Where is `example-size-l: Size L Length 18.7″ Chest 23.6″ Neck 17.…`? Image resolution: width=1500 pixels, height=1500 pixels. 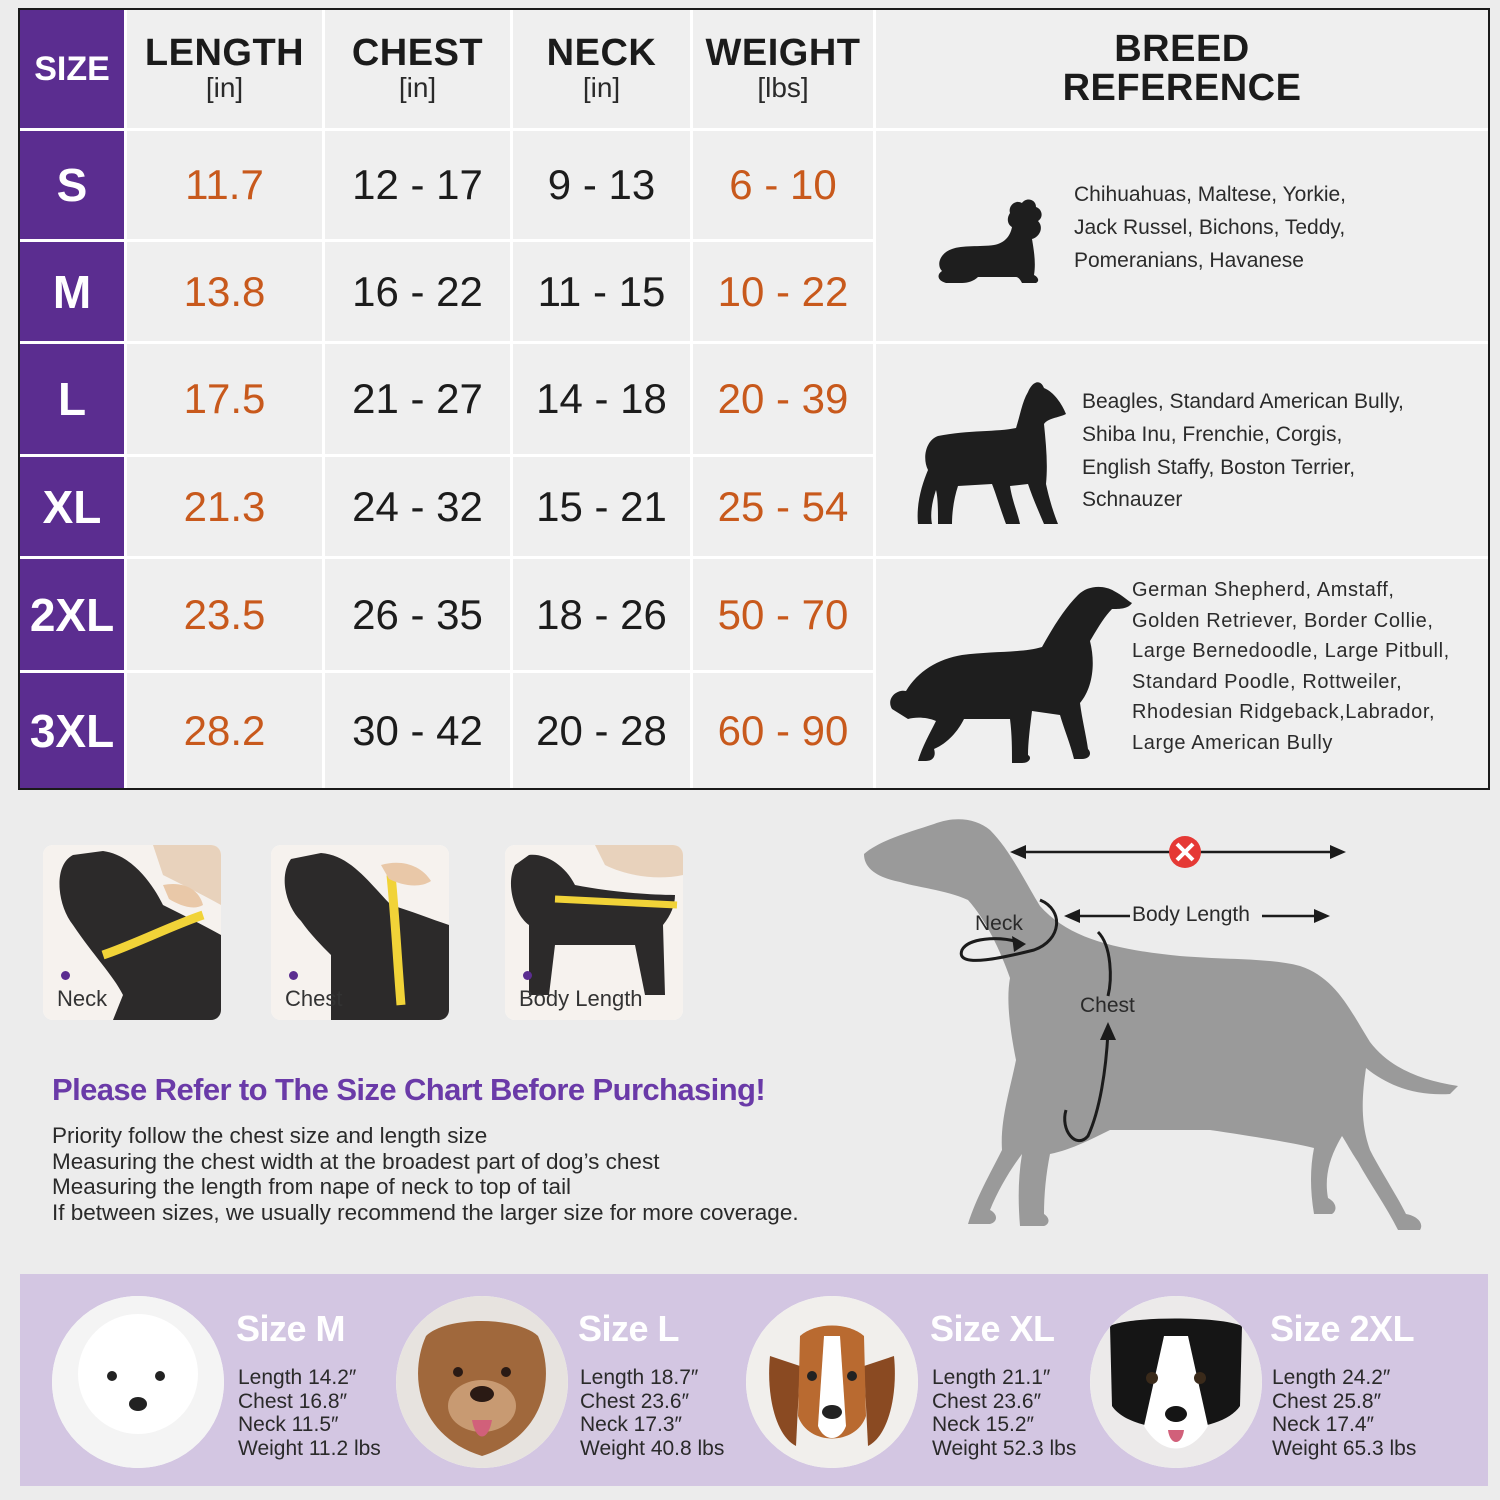 example-size-l: Size L Length 18.7″ Chest 23.6″ Neck 17.… is located at coordinates (549, 1380).